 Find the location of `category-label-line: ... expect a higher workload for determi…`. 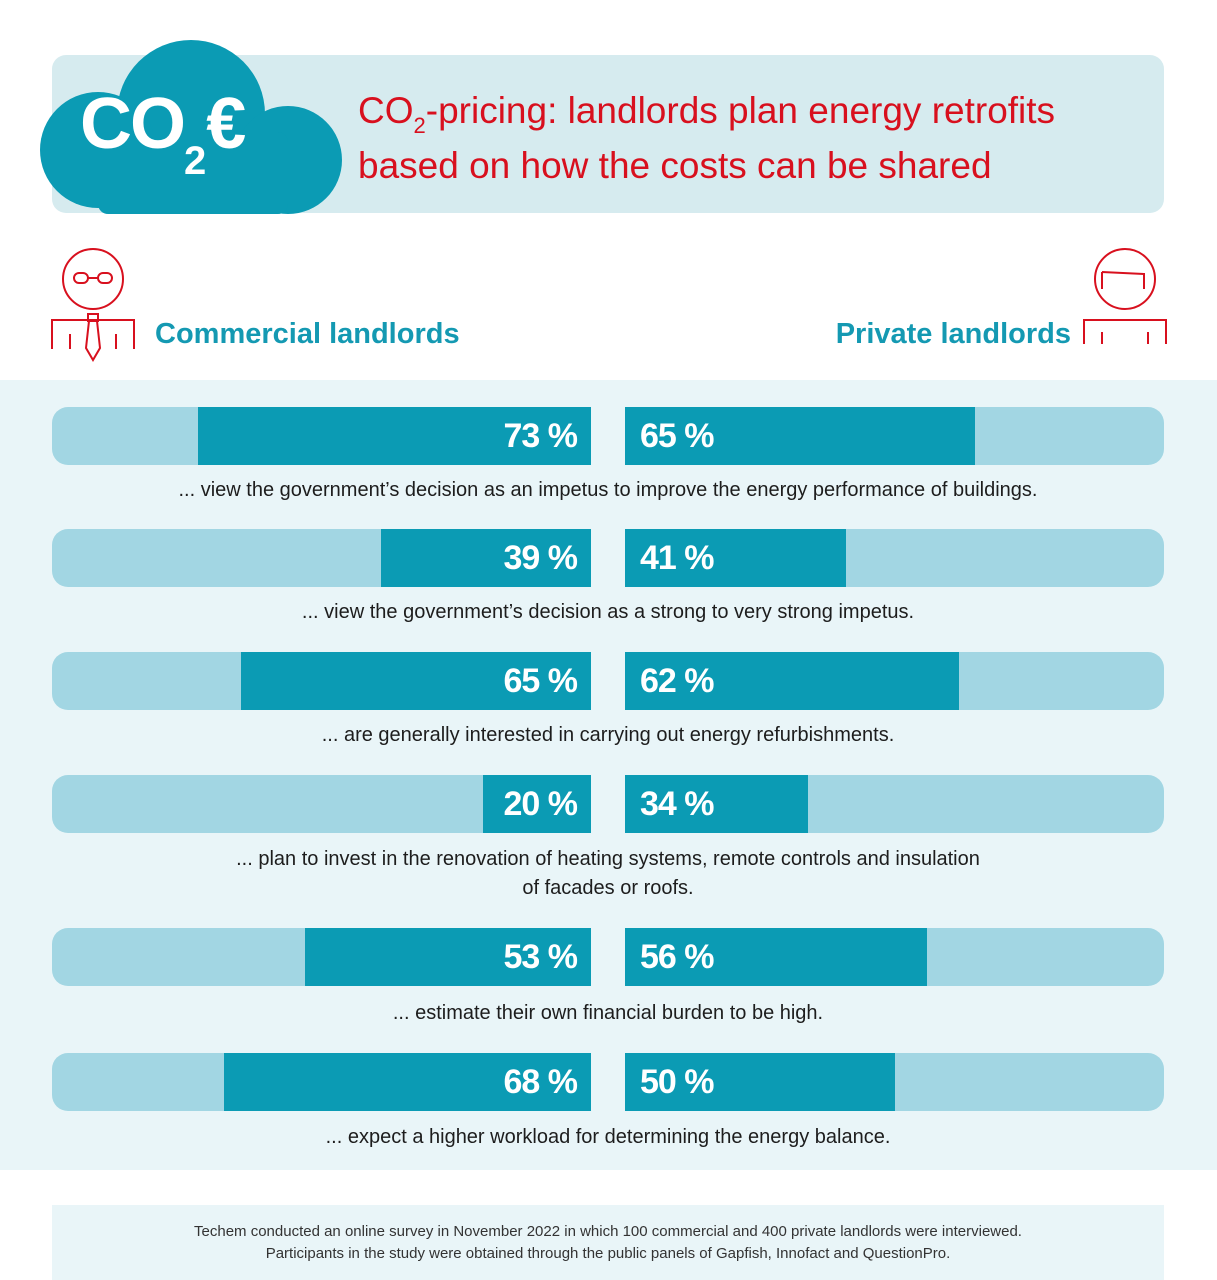

category-label-line: ... expect a higher workload for determi… is located at coordinates (608, 1137).